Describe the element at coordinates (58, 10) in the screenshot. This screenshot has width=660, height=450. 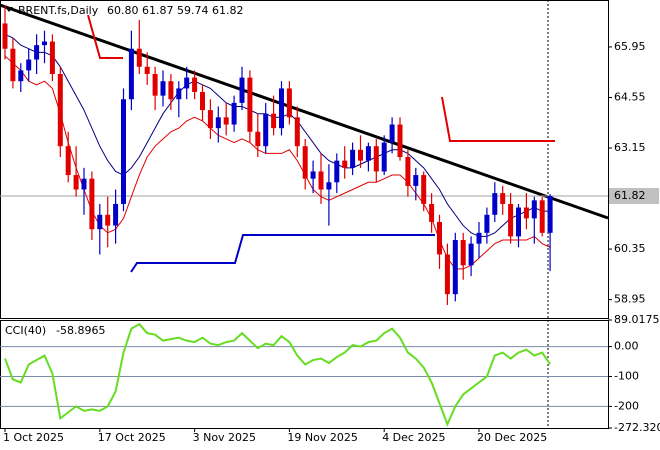
I see `symbol-title: BRENT.fs,Daily` at that location.